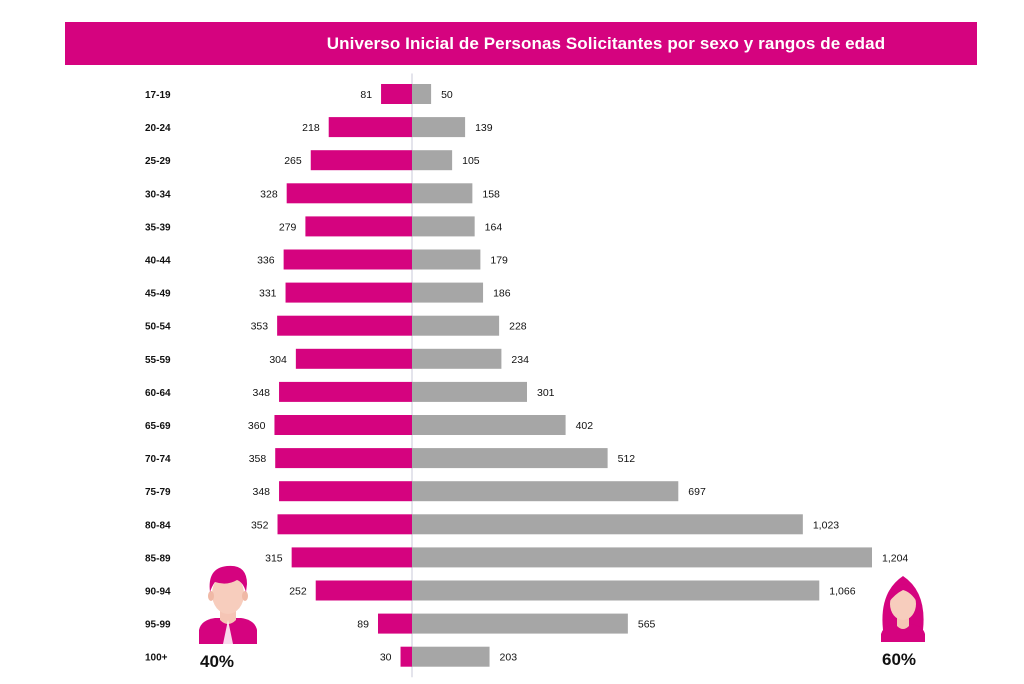 The width and height of the screenshot is (1024, 684). I want to click on age-range-label: 95-99, so click(158, 625).